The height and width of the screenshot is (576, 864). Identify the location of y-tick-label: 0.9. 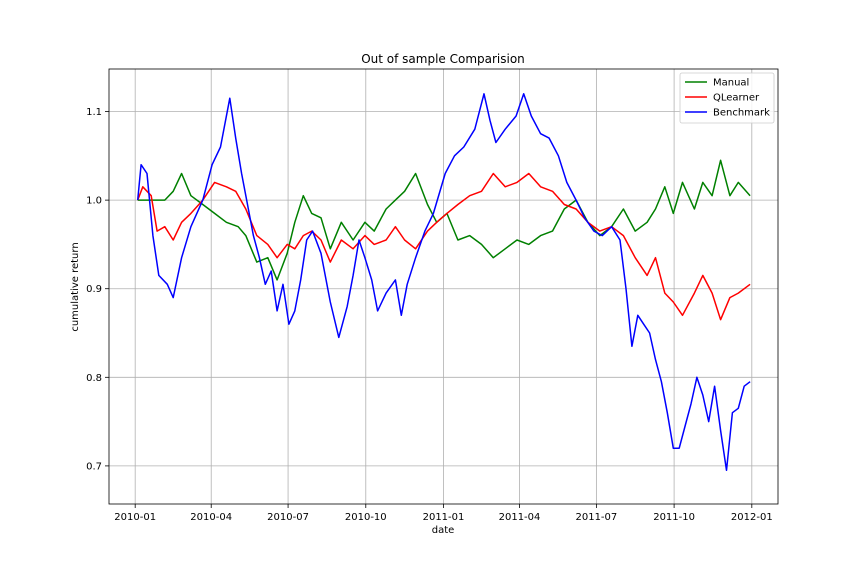
(94, 289).